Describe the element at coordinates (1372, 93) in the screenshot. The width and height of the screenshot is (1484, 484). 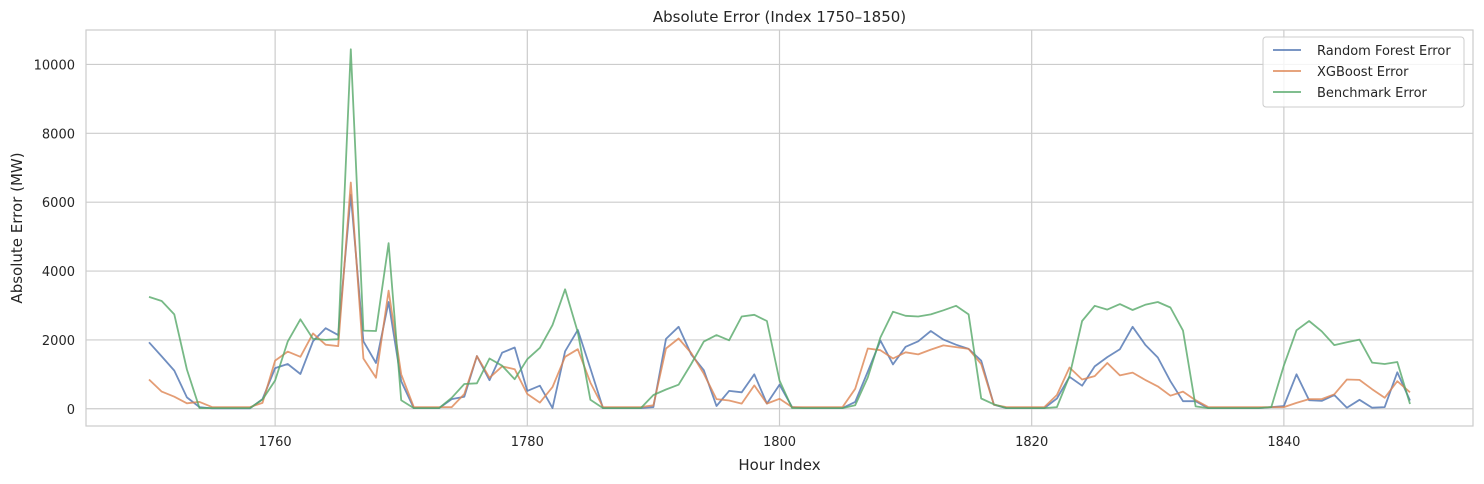
I see `legend-label: Benchmark Error` at that location.